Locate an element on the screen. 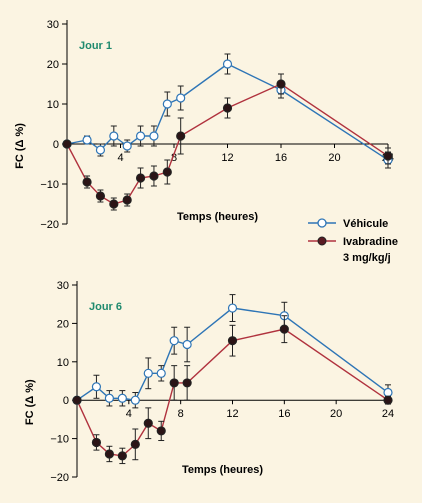 The image size is (422, 503). legend: Véhicule Ivabradine 3 mg/kg/j is located at coordinates (353, 241).